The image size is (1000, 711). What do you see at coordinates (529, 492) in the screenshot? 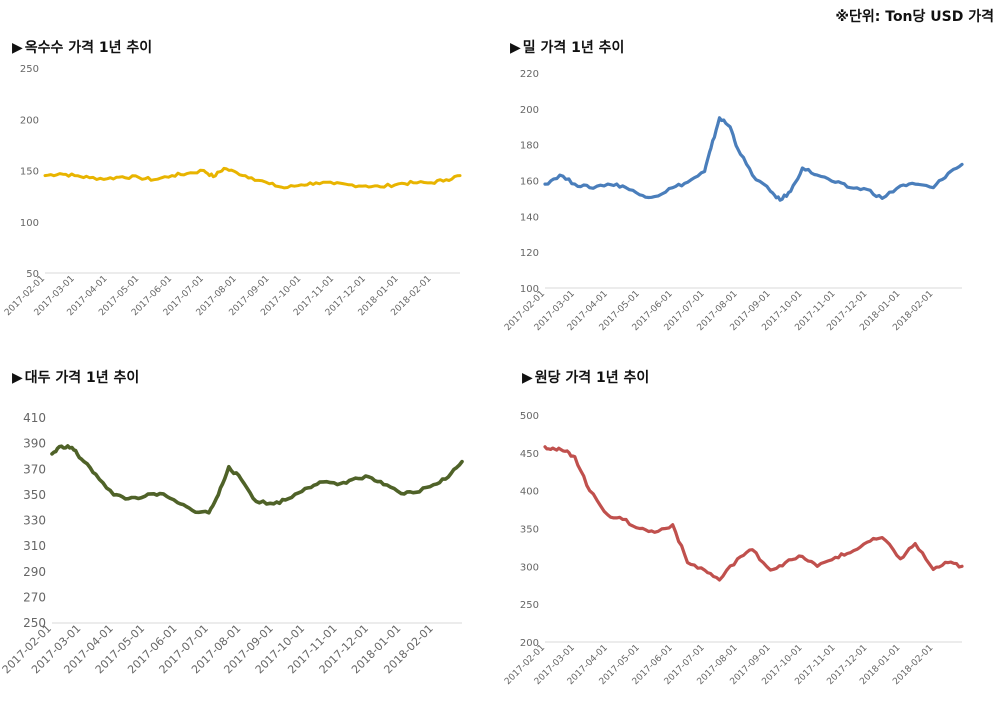
I see `y-tick-label: 400` at bounding box center [529, 492].